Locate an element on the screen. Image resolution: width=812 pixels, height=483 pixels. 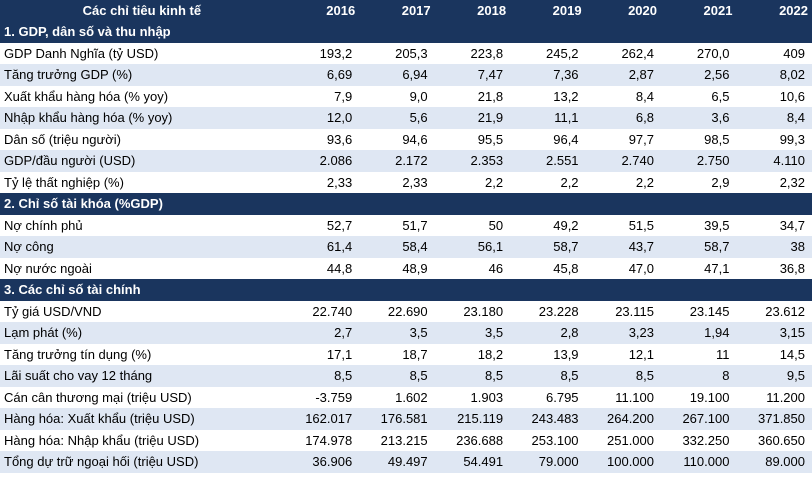
row-value: 1,94 is located at coordinates (699, 333).